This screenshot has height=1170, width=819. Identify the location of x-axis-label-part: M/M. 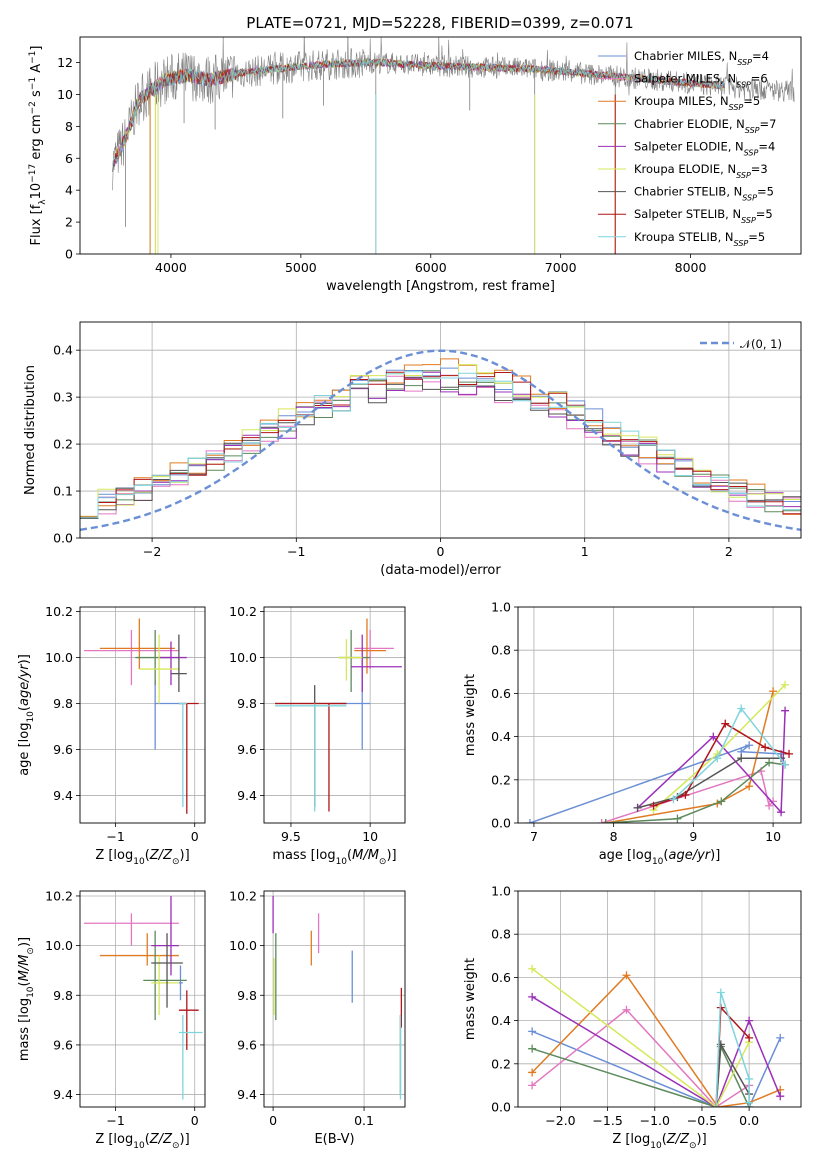
(365, 855).